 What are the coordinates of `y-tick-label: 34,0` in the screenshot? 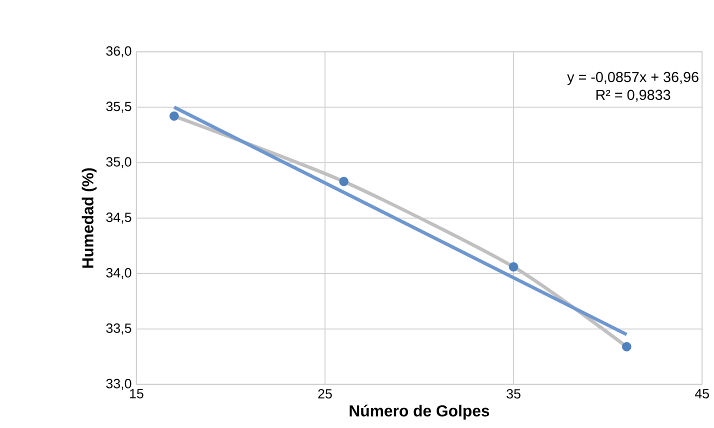 It's located at (119, 273).